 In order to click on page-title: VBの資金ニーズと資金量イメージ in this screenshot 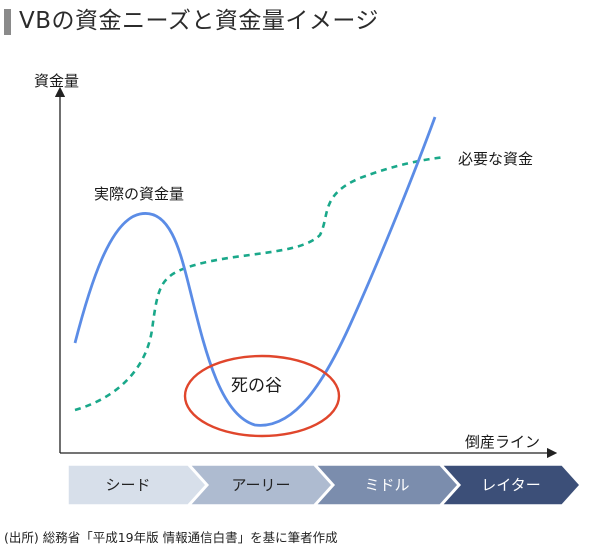, I will do `click(199, 21)`.